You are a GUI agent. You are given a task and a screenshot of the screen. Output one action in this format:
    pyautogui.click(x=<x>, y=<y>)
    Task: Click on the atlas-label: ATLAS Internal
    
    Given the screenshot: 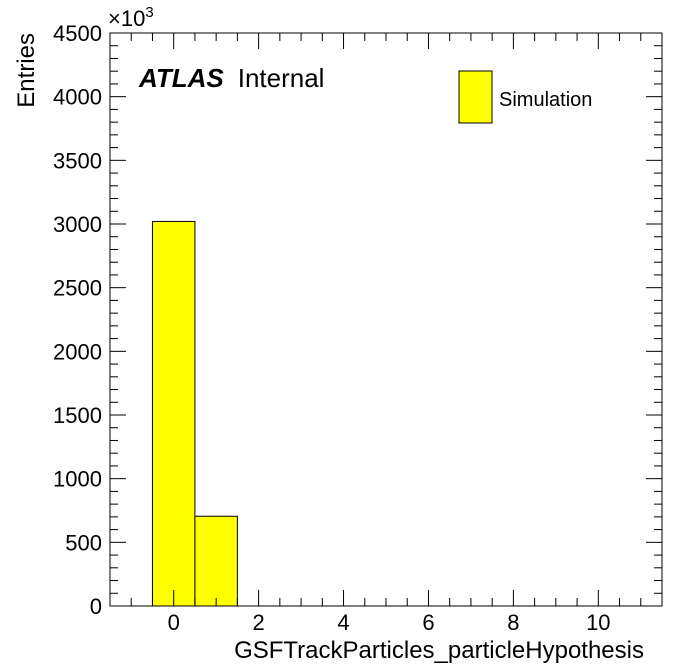 What is the action you would take?
    pyautogui.click(x=231, y=78)
    